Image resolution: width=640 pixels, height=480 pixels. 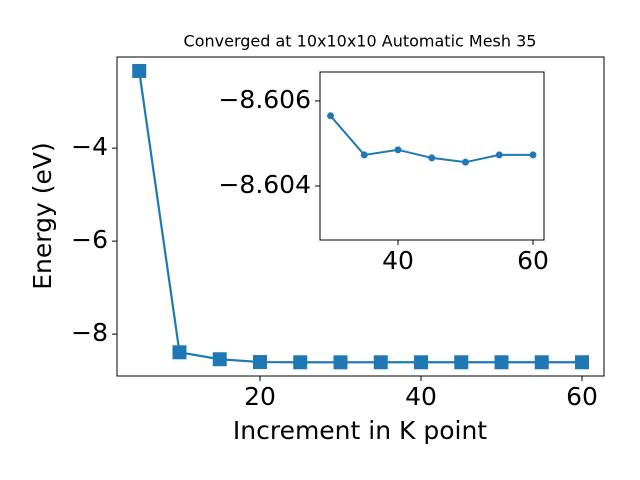 I want to click on x-tick-label: 20, so click(x=260, y=396).